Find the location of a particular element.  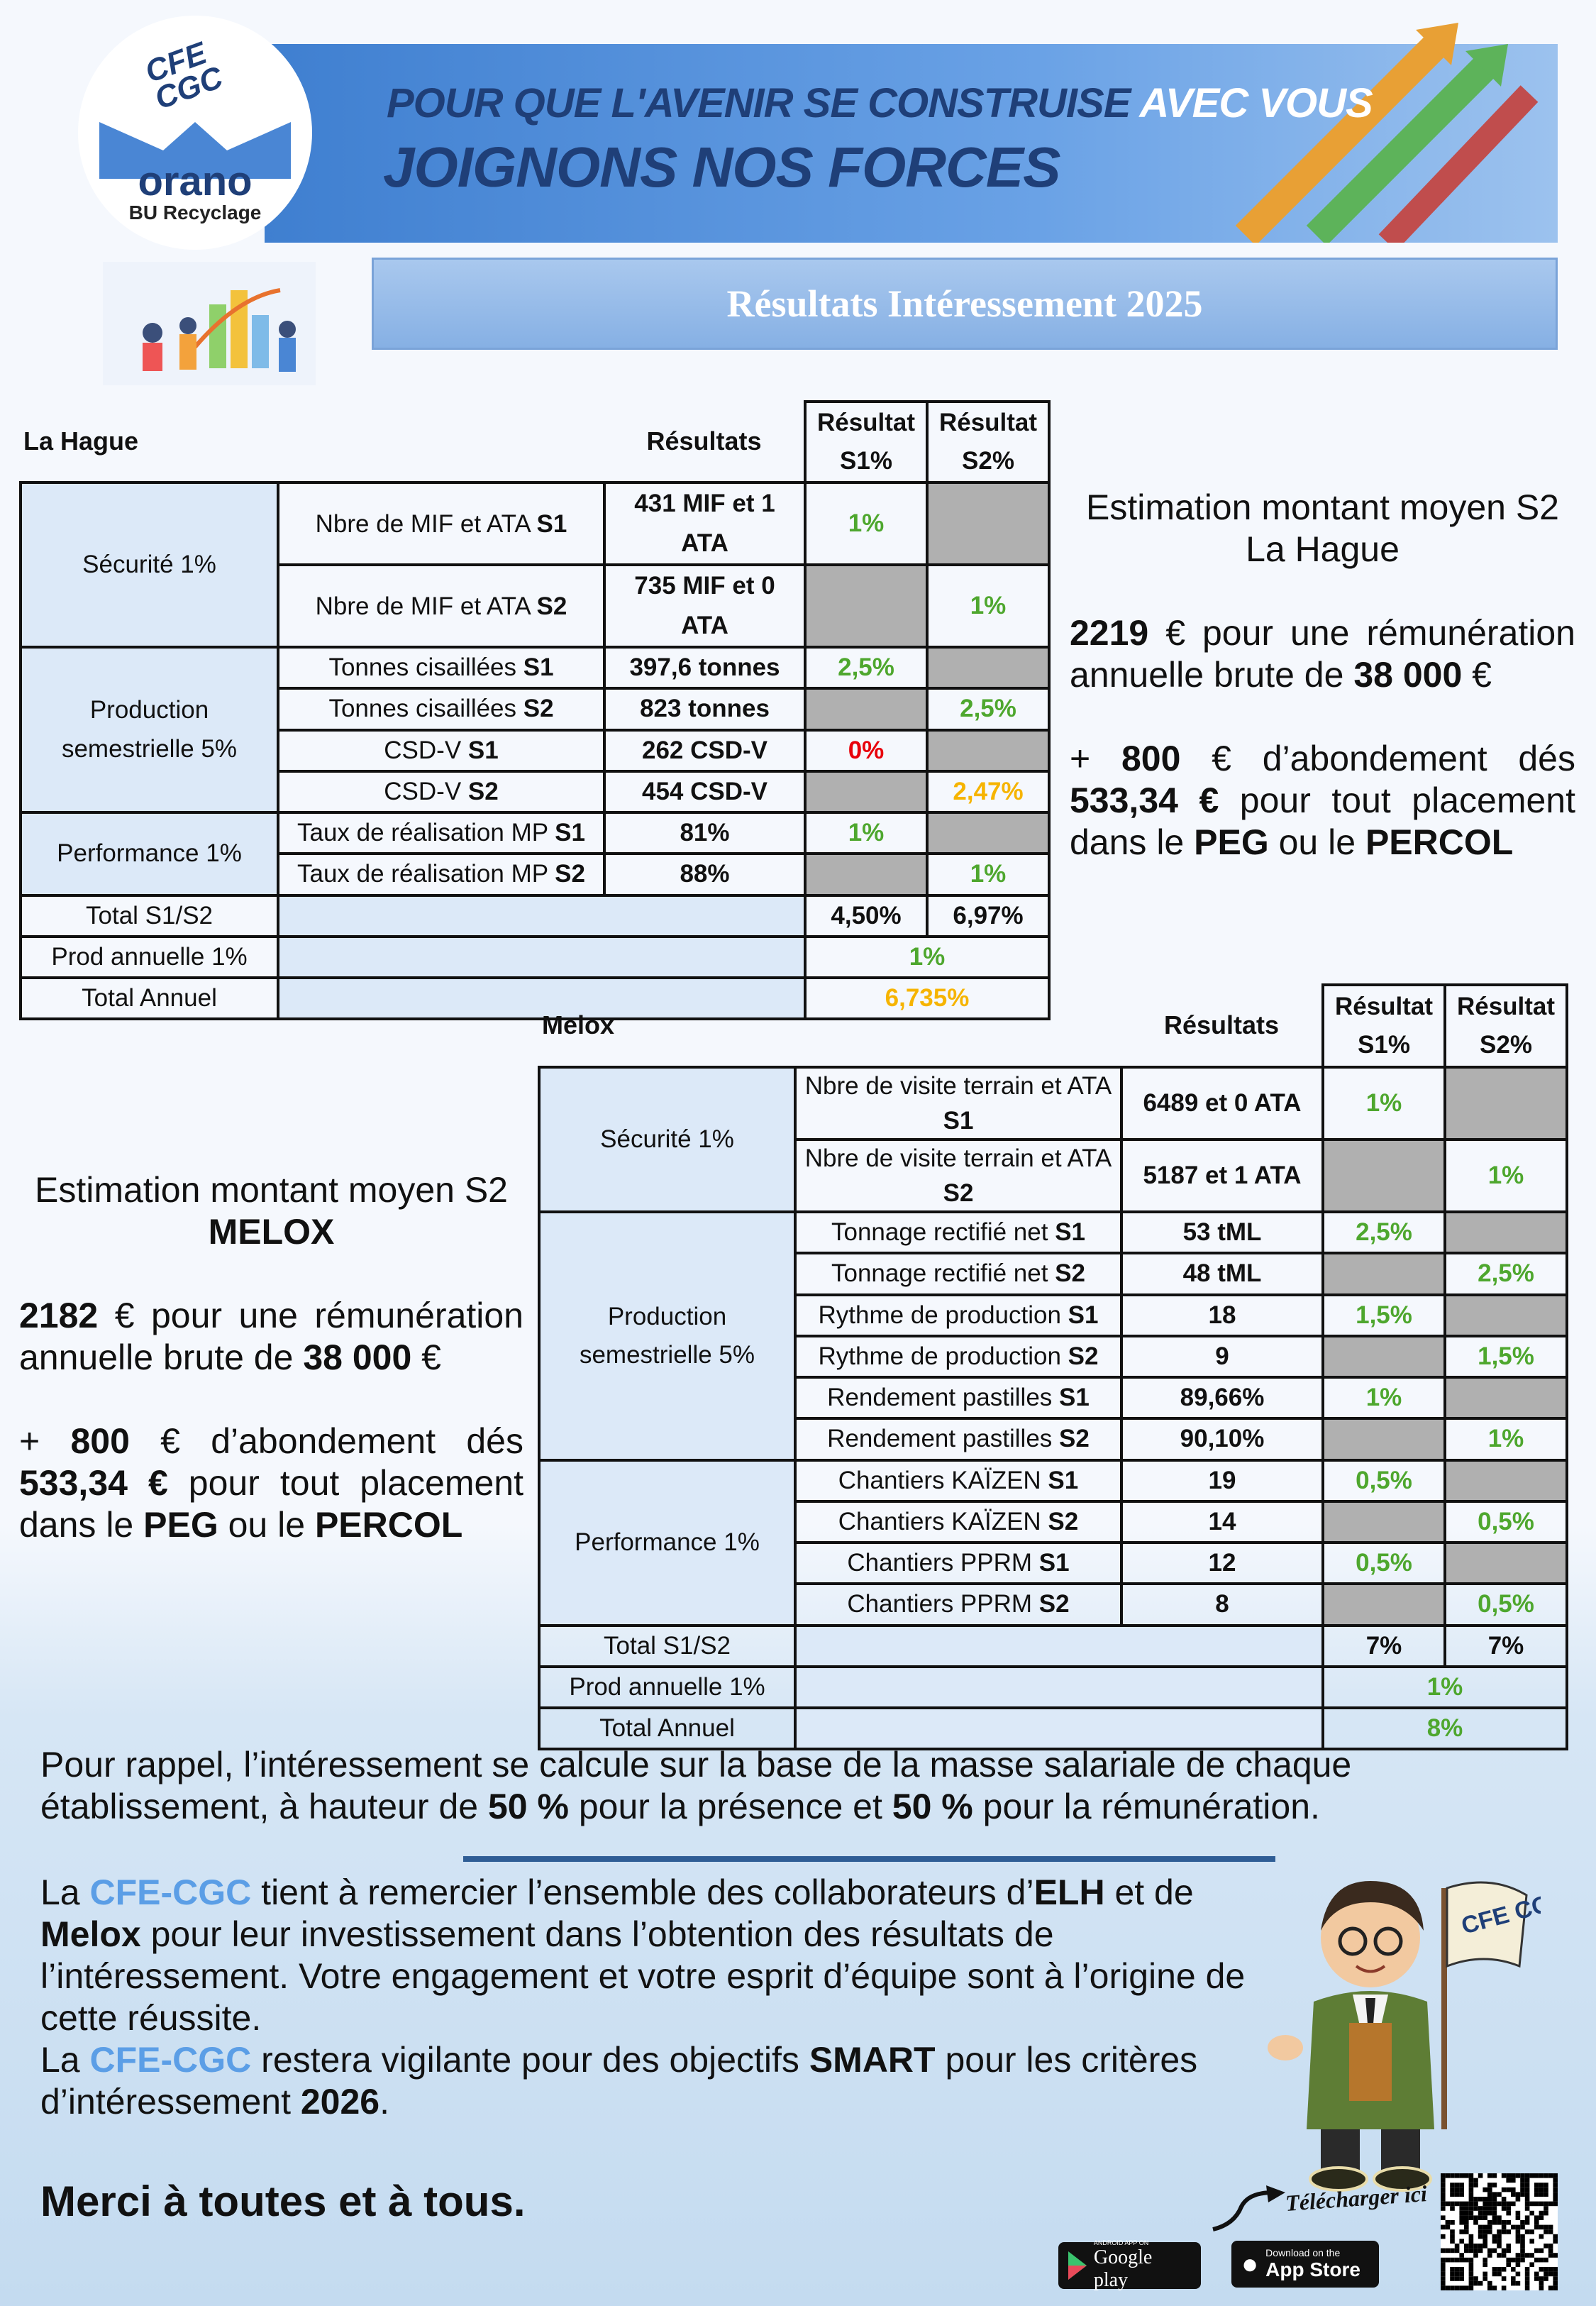

total-s2: 6,97% is located at coordinates (989, 915).